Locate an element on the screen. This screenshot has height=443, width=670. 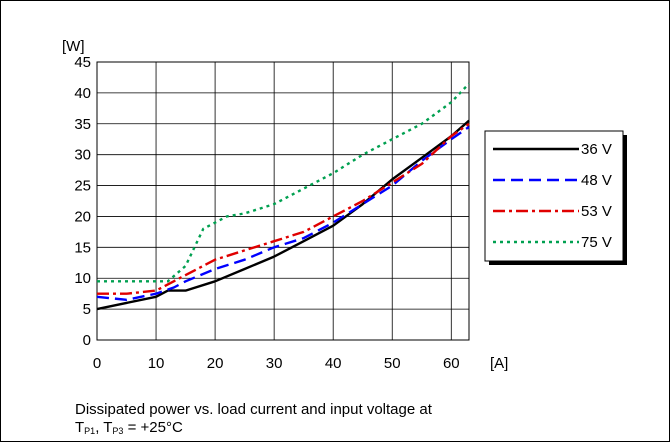
y-tick-label-5: 25 is located at coordinates (82, 186).